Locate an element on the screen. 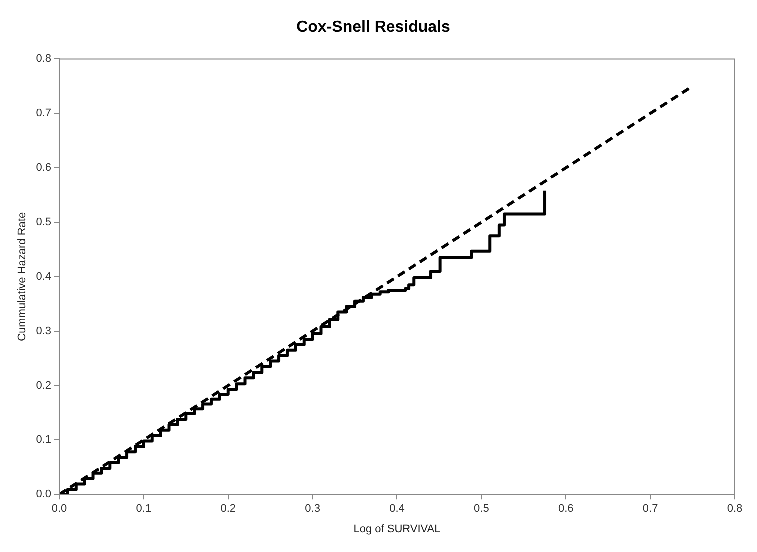 The image size is (757, 552). y-tick-label: 0.7 is located at coordinates (44, 114).